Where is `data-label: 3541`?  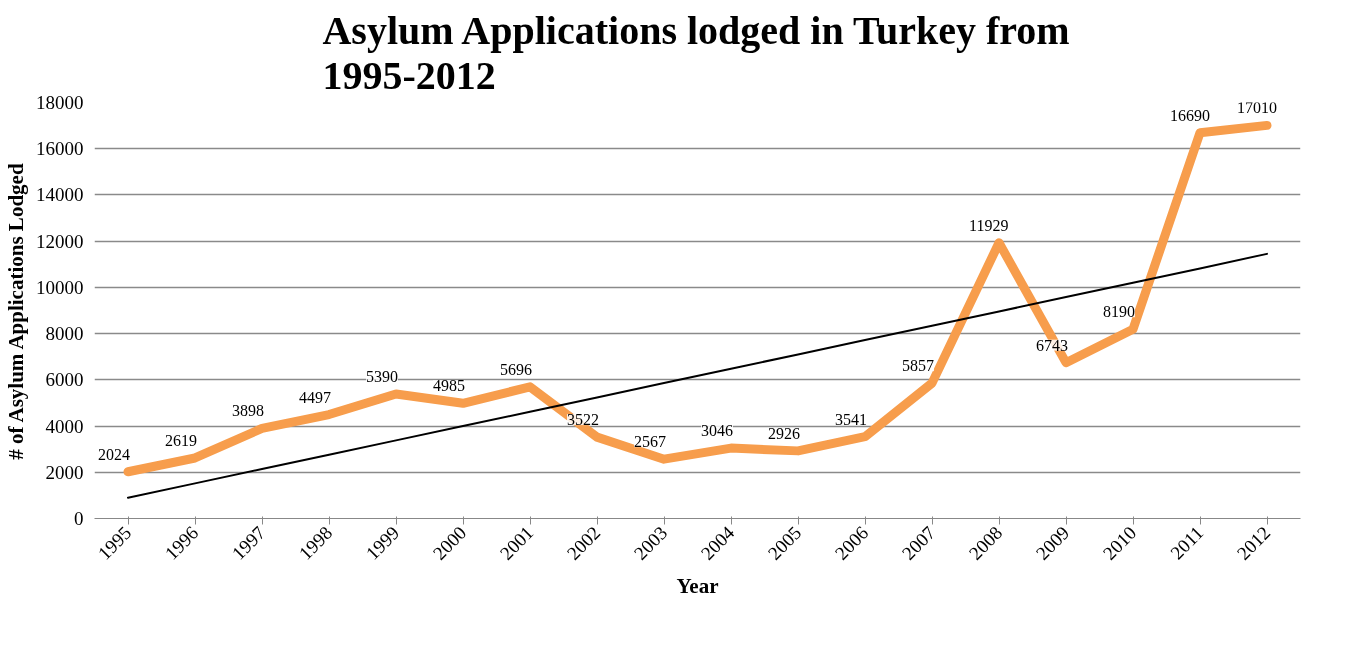 data-label: 3541 is located at coordinates (851, 419).